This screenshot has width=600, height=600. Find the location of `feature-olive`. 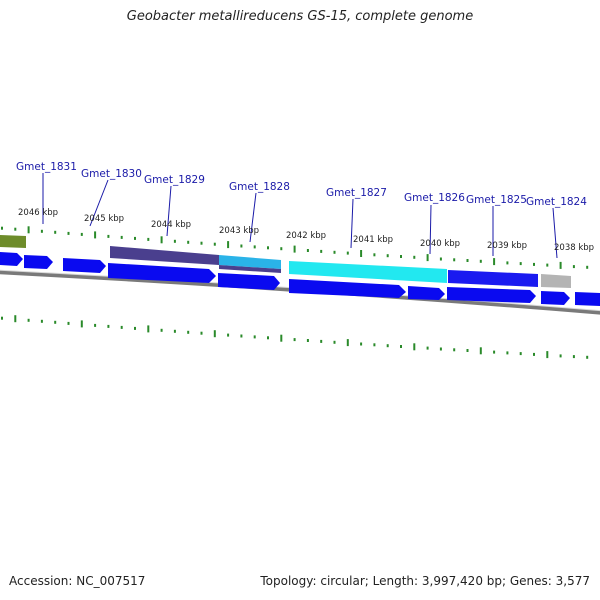

feature-olive is located at coordinates (13, 241).